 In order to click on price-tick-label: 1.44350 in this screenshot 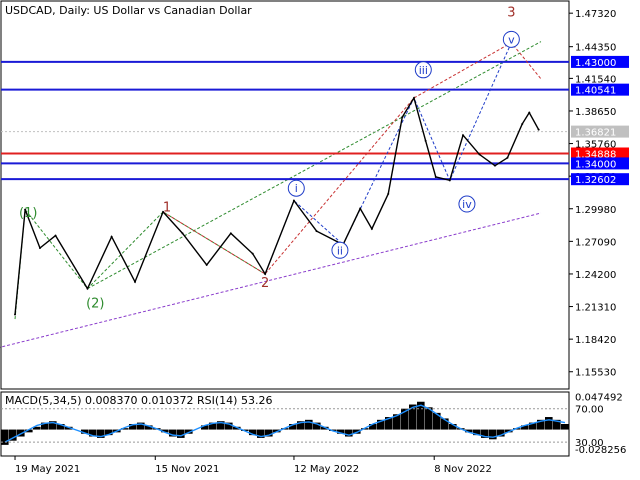, I will do `click(595, 48)`.